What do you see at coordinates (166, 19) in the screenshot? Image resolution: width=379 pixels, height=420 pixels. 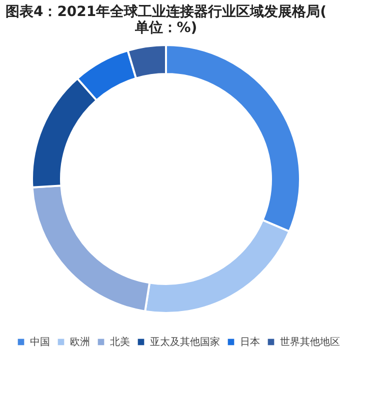 I see `chart-title: 图表4：2021年全球工业连接器行业区域发展格局(单位：%)` at bounding box center [166, 19].